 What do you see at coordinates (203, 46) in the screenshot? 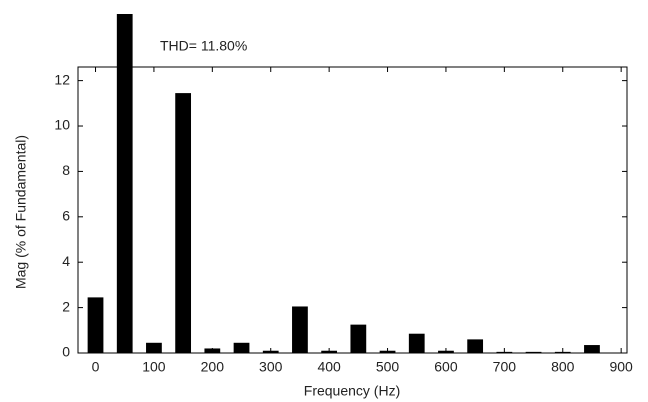
I see `annotation: THD= 11.80%` at bounding box center [203, 46].